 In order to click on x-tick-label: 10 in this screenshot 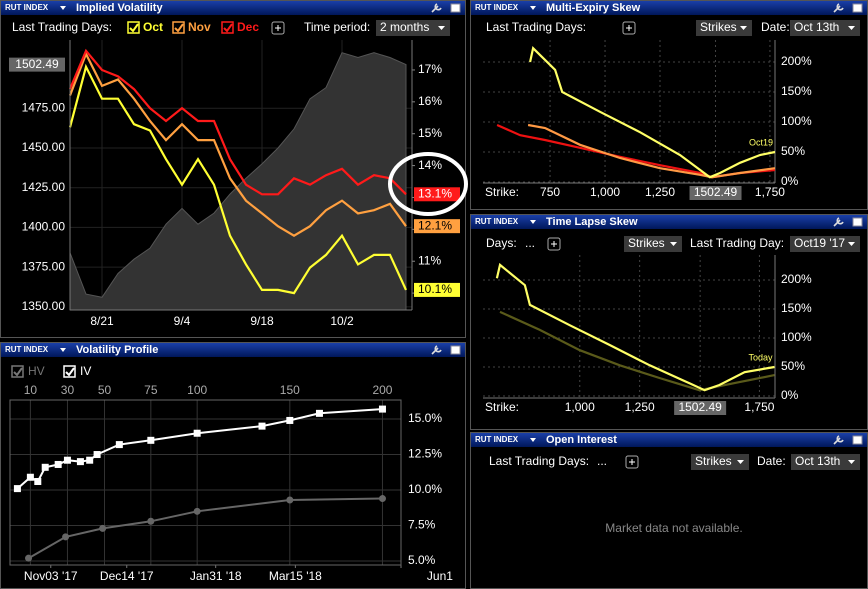, I will do `click(31, 390)`.